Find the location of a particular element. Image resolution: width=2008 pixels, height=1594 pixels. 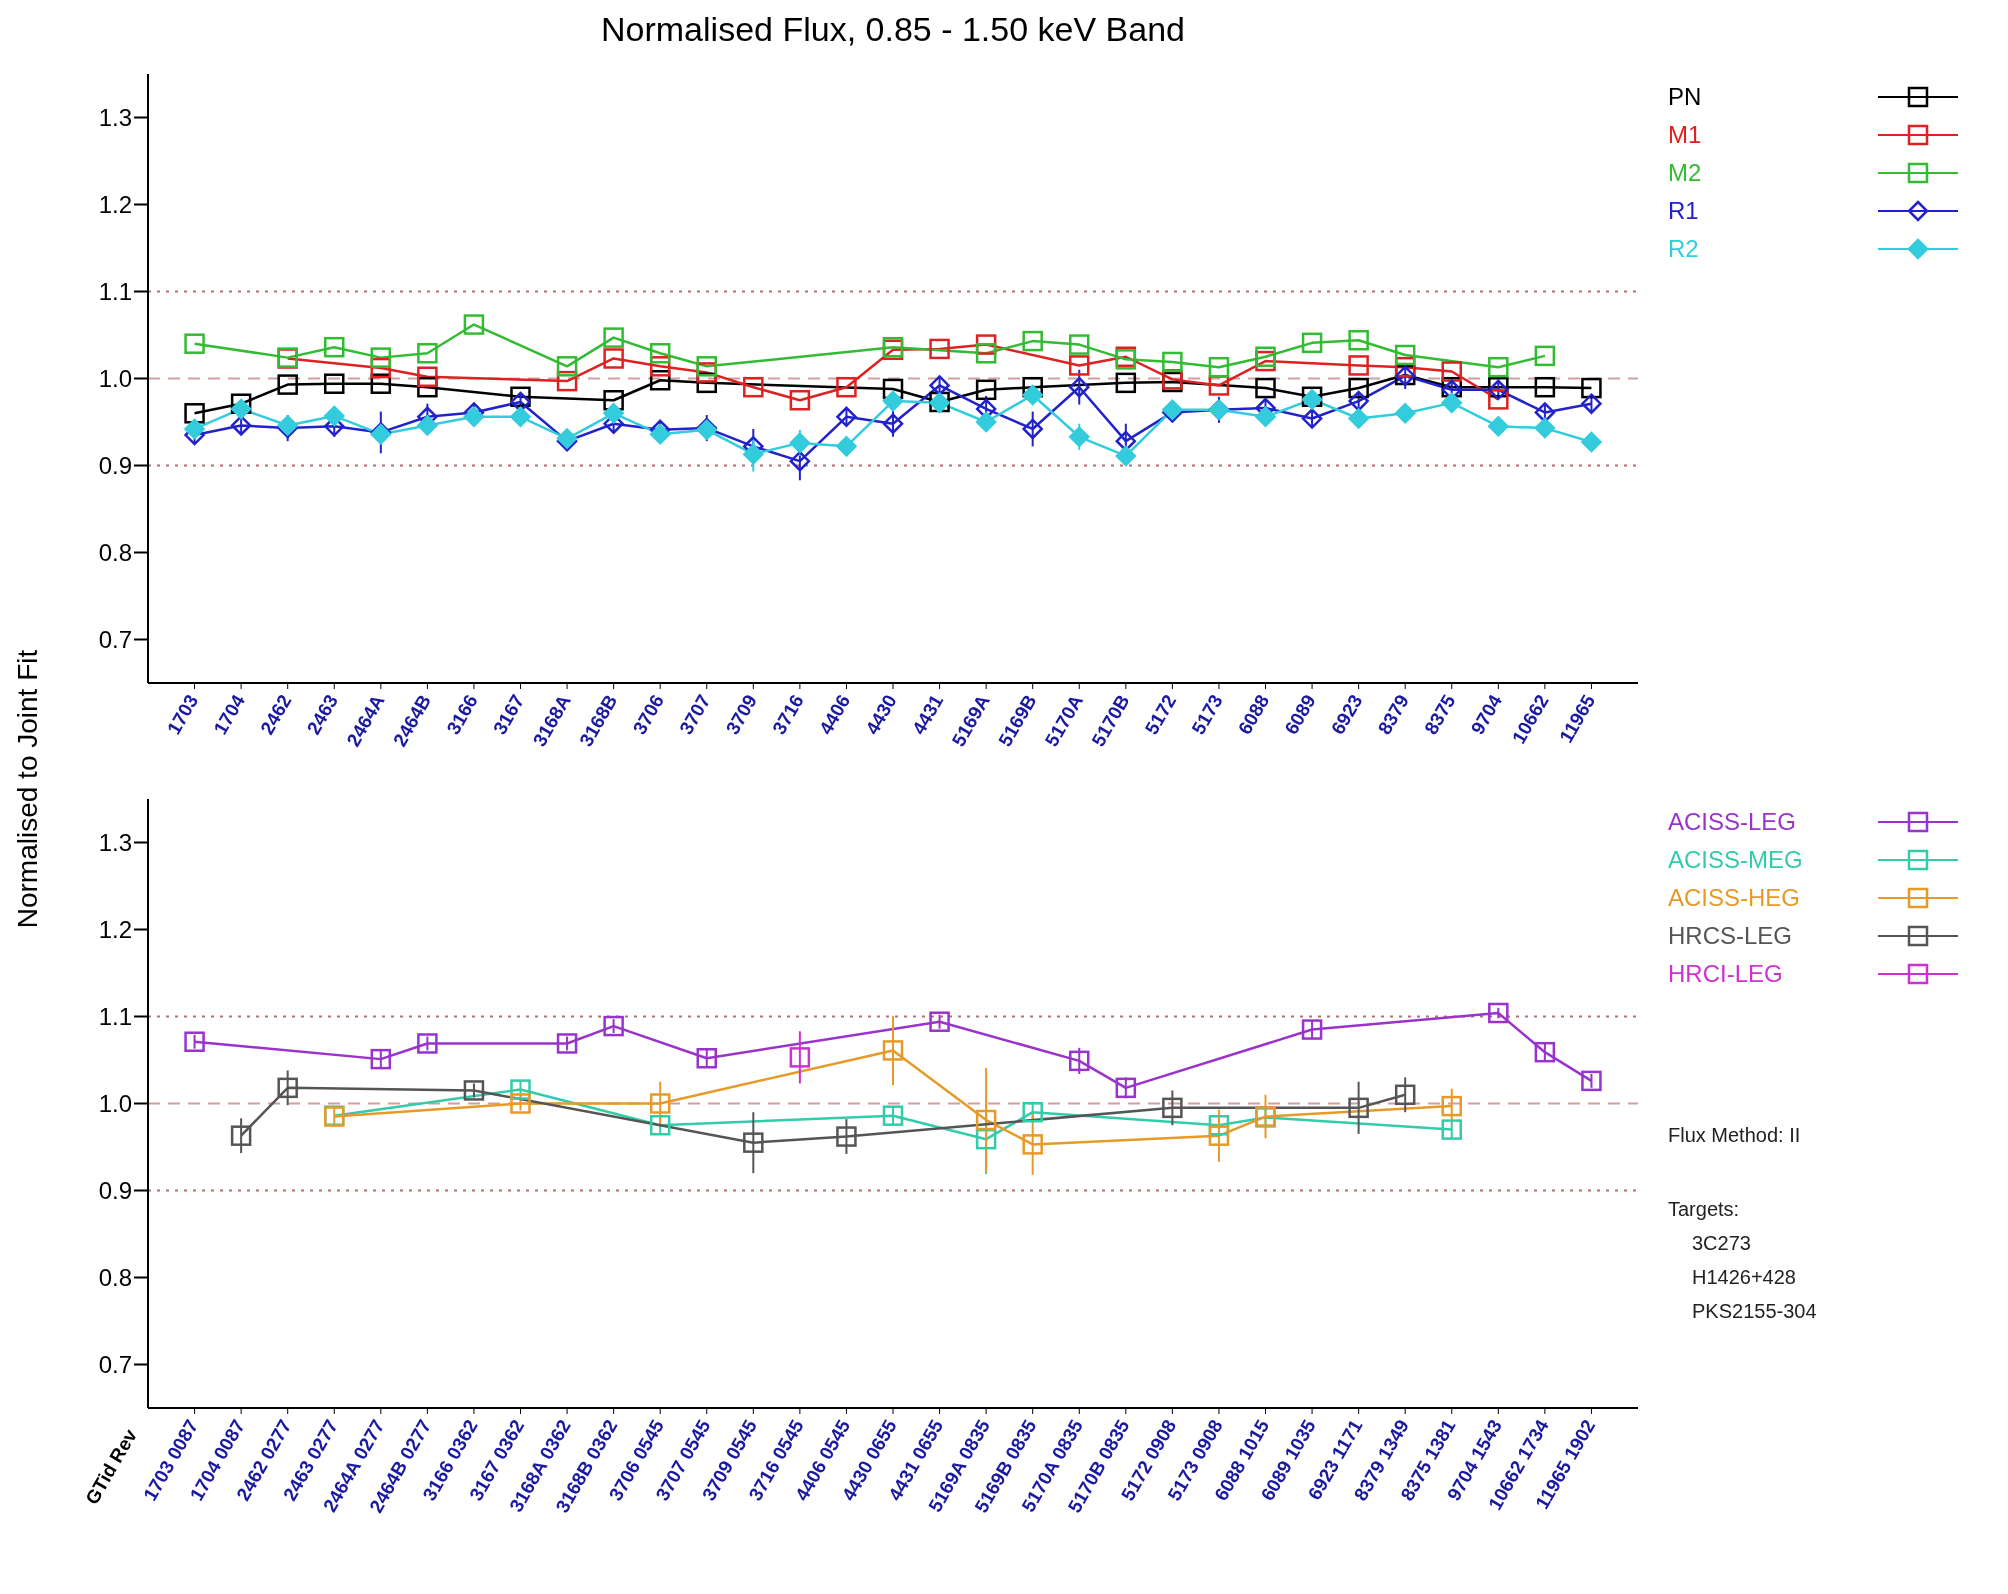

text: HRCI-LEG is located at coordinates (1726, 974).